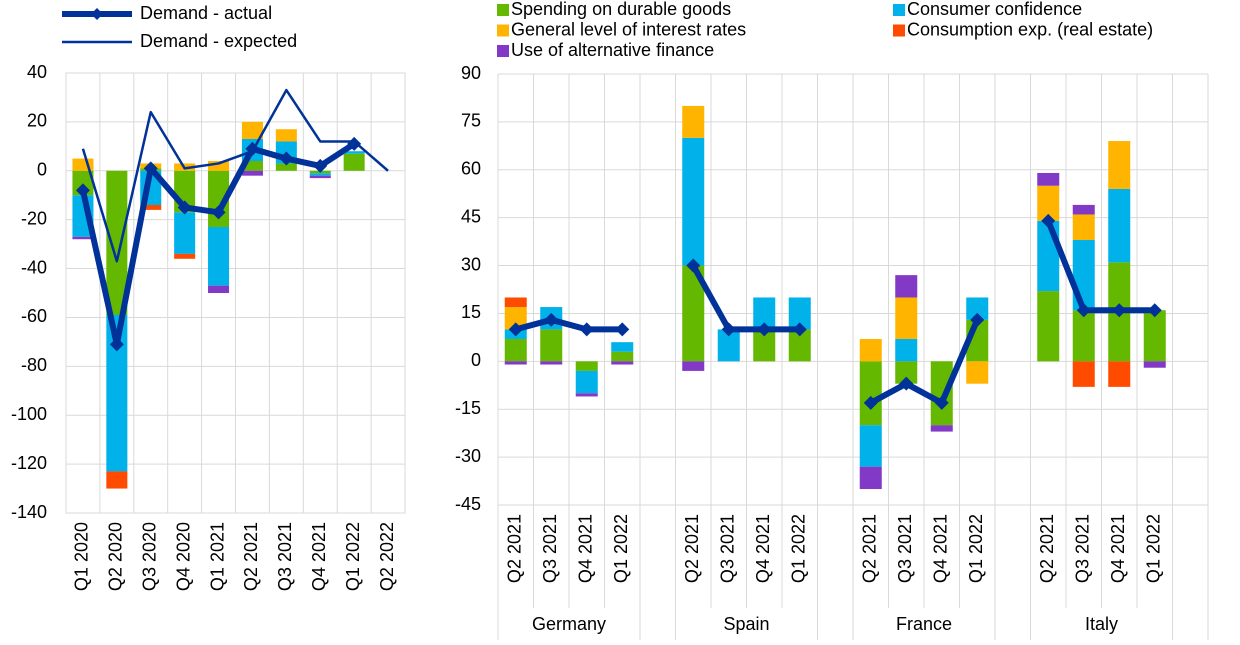 The width and height of the screenshot is (1240, 645). What do you see at coordinates (994, 9) in the screenshot?
I see `legend-label: Consumer confidence` at bounding box center [994, 9].